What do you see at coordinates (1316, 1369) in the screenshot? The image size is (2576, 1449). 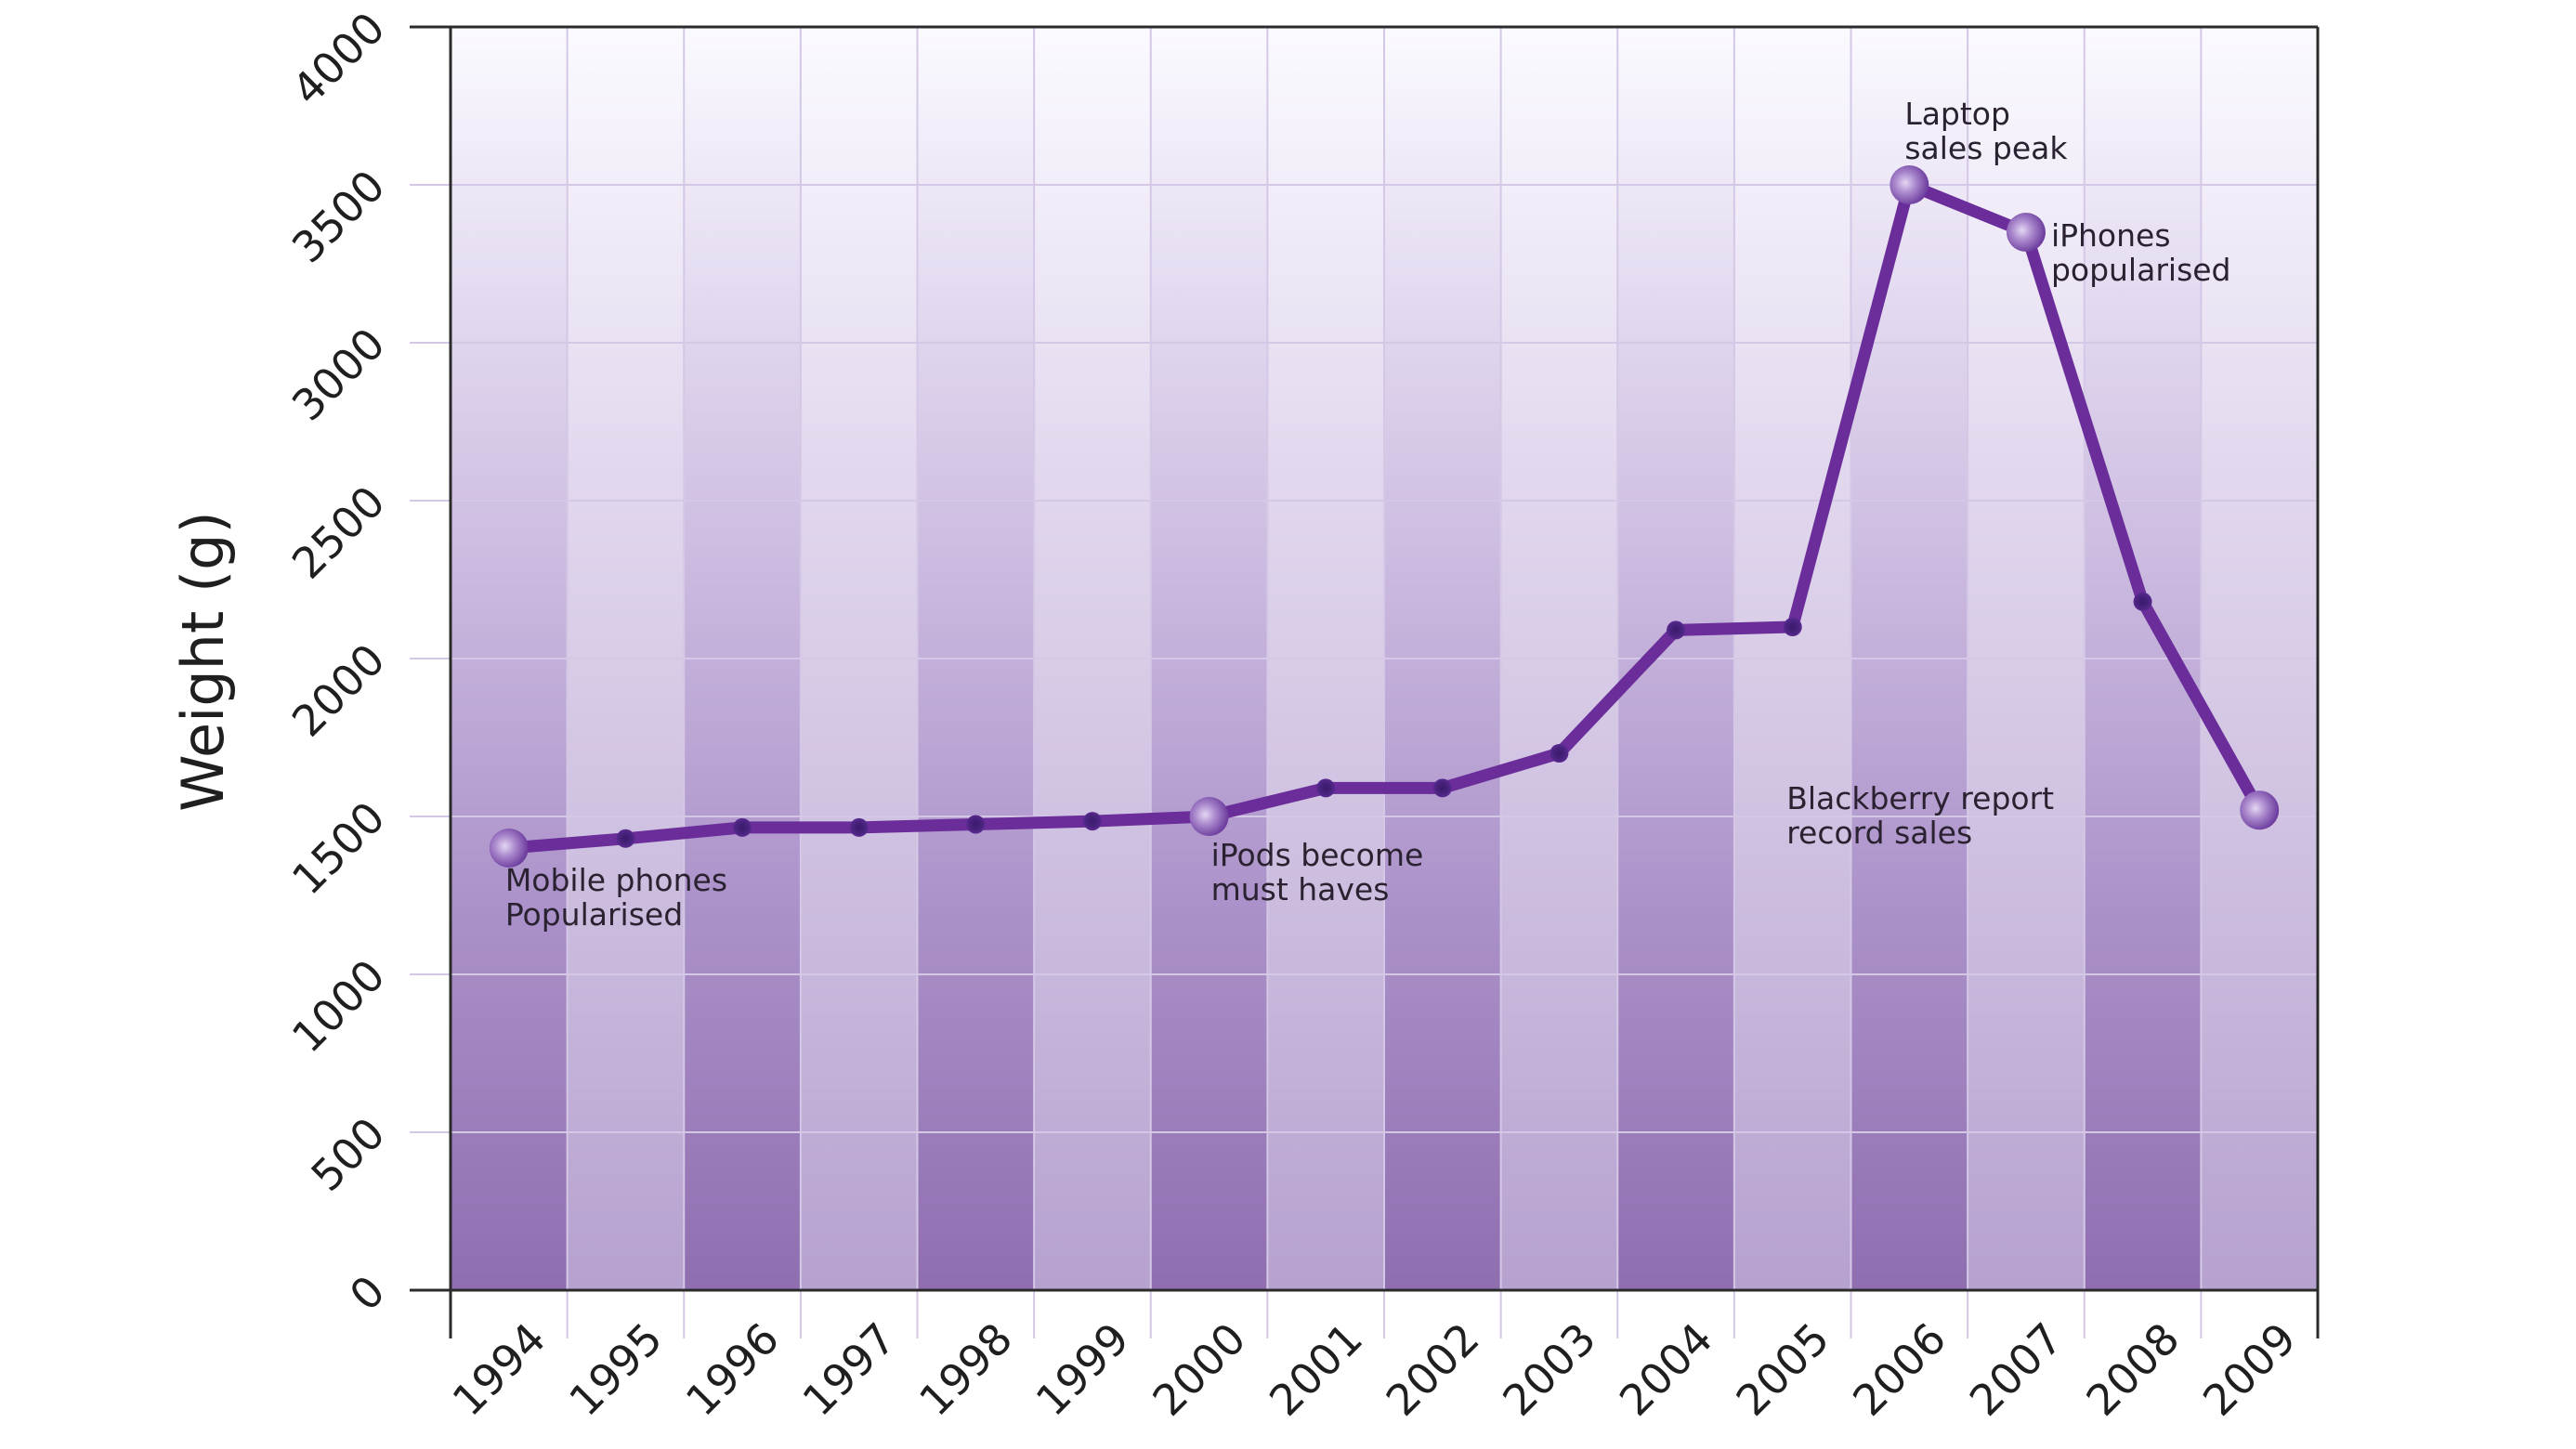 I see `x-tick-label-2001: 2001` at bounding box center [1316, 1369].